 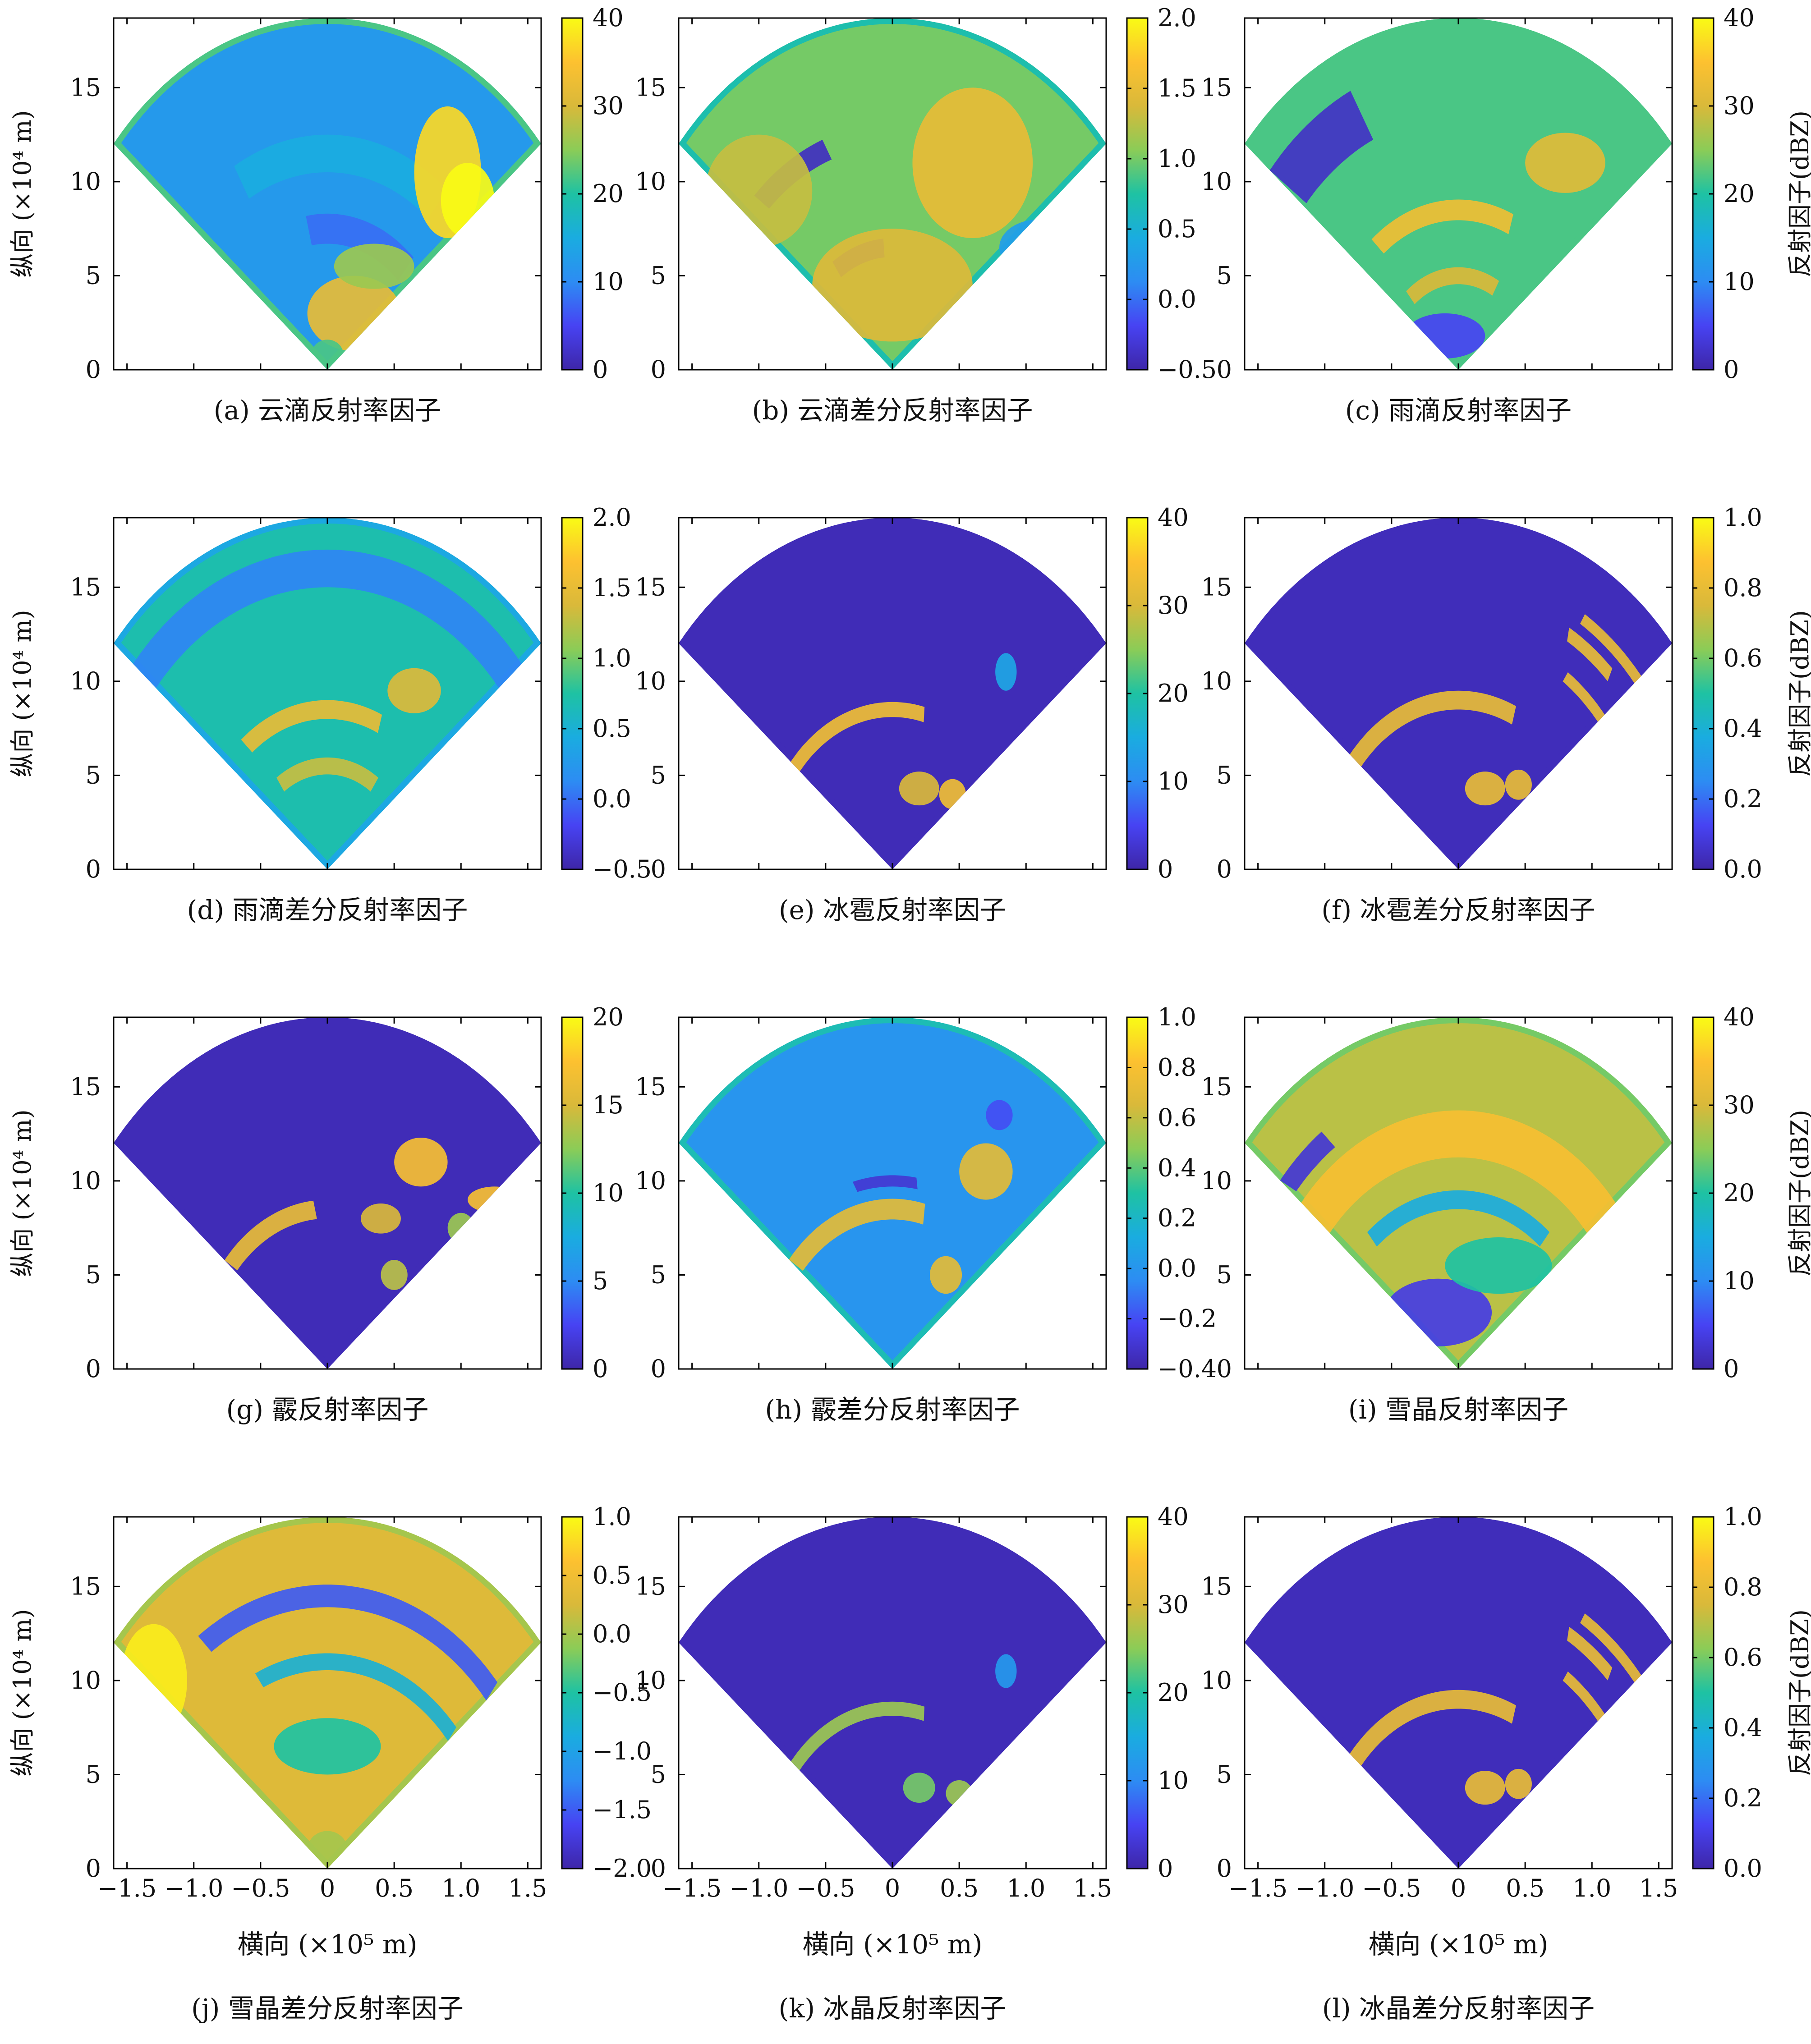 I want to click on colorbar-tick-label: 40, so click(x=608, y=18).